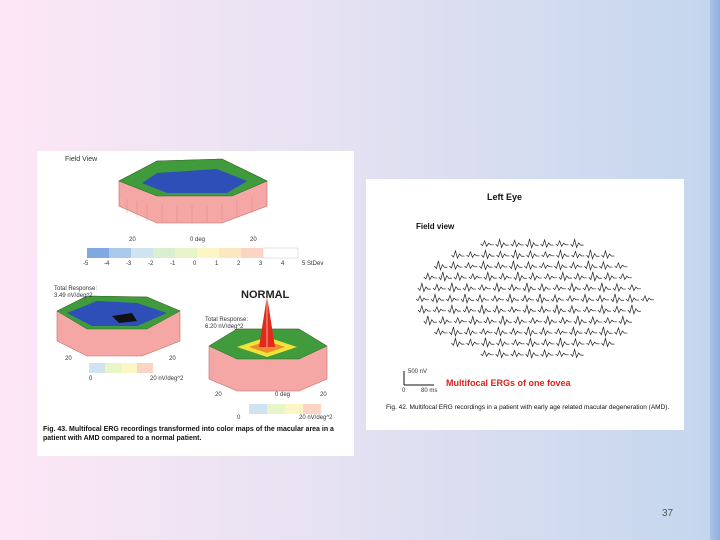 This screenshot has height=540, width=720. What do you see at coordinates (68, 359) in the screenshot?
I see `patient-axis-left: 20` at bounding box center [68, 359].